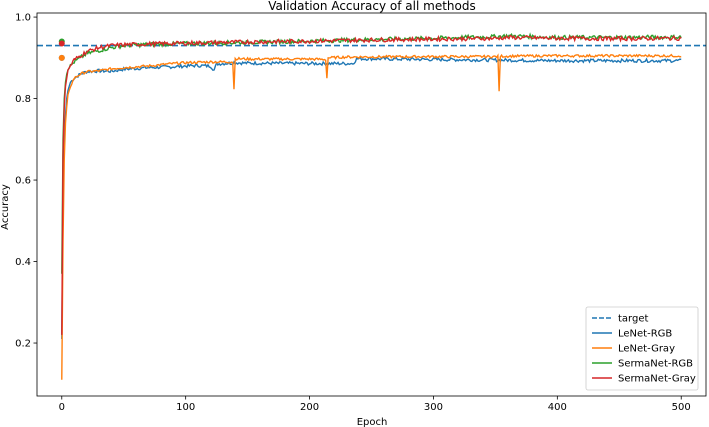 Image resolution: width=709 pixels, height=427 pixels. What do you see at coordinates (23, 18) in the screenshot?
I see `y-tick-label: 1.0` at bounding box center [23, 18].